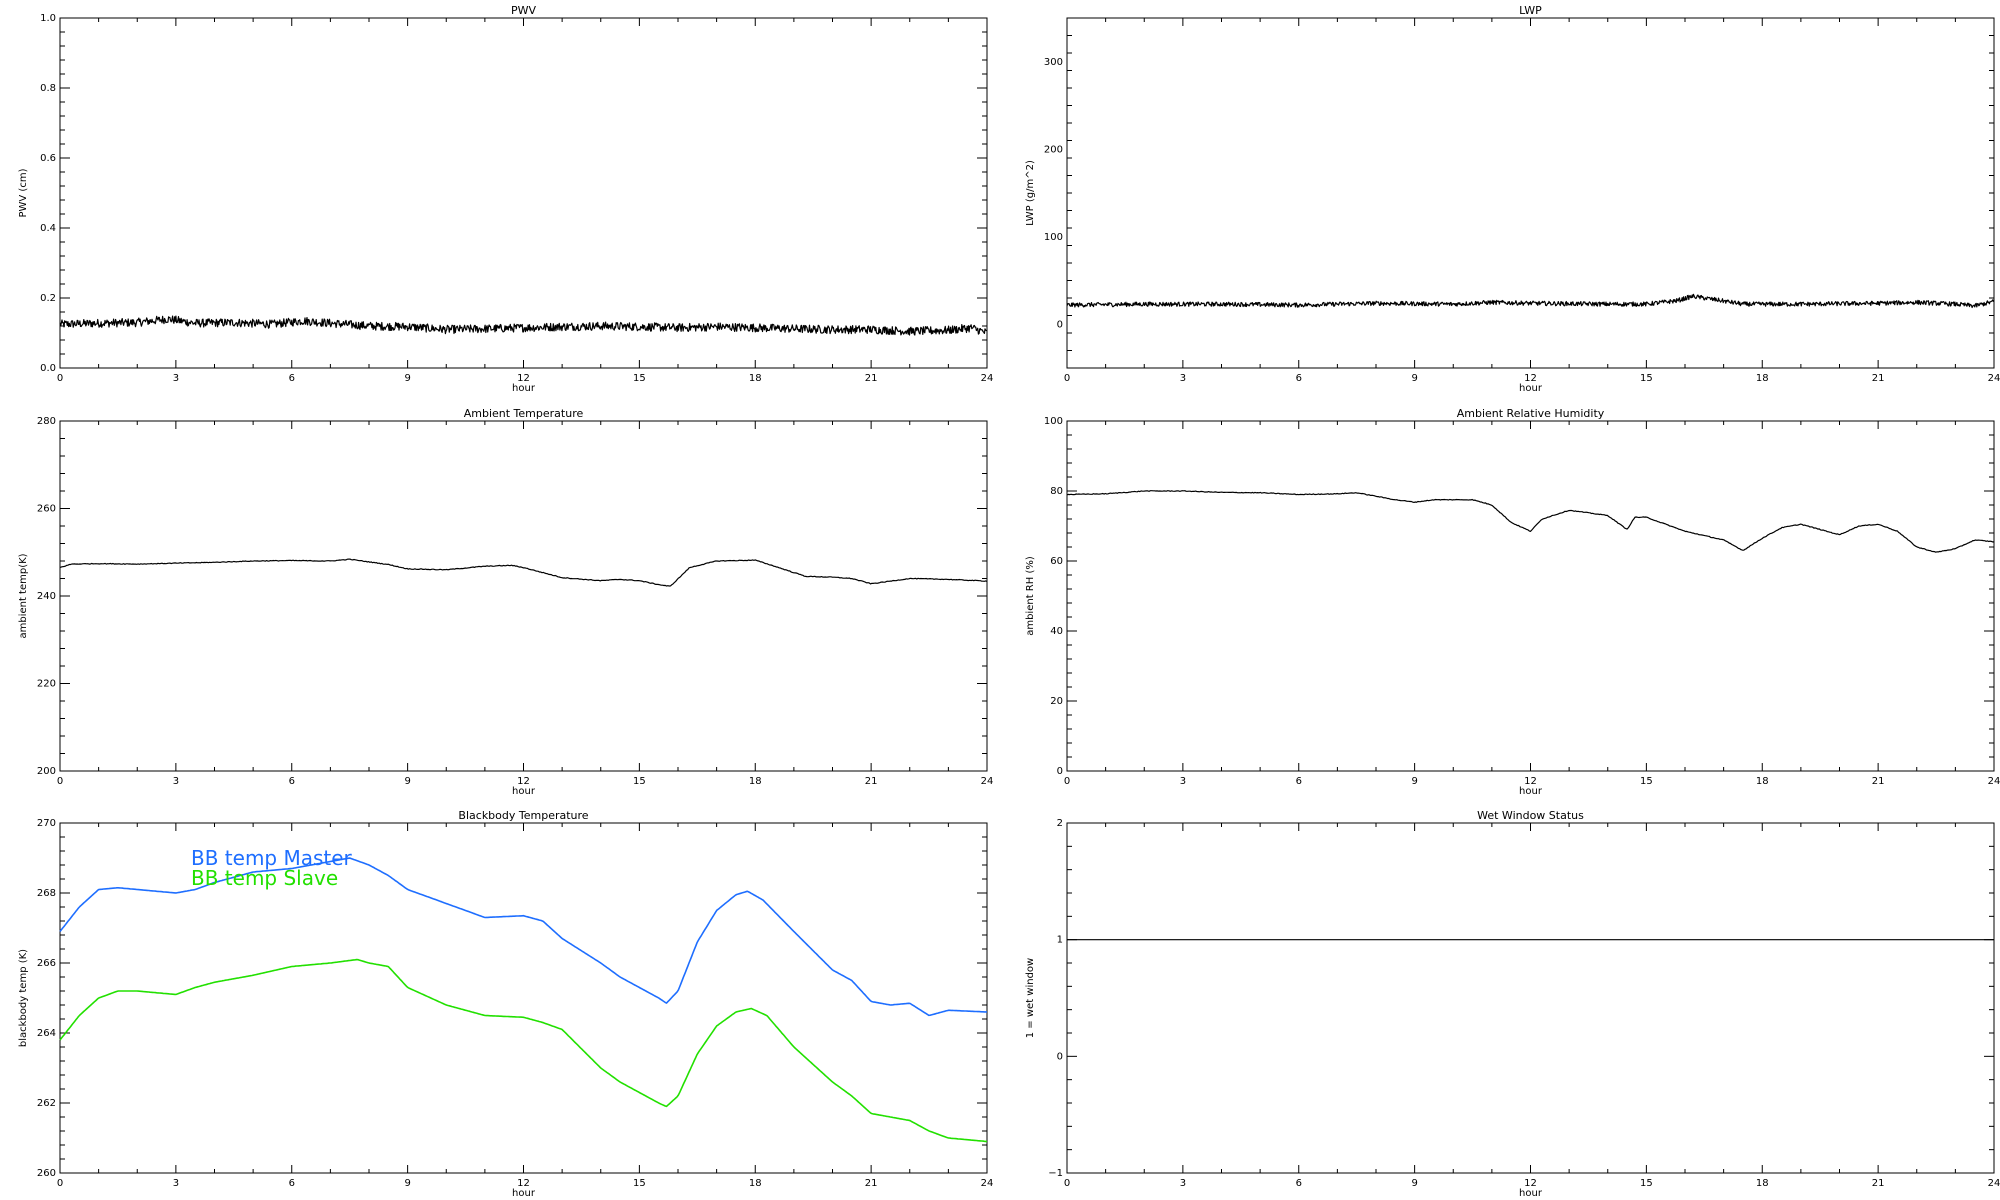  Describe the element at coordinates (1055, 1173) in the screenshot. I see `y-tick-label: −1` at that location.